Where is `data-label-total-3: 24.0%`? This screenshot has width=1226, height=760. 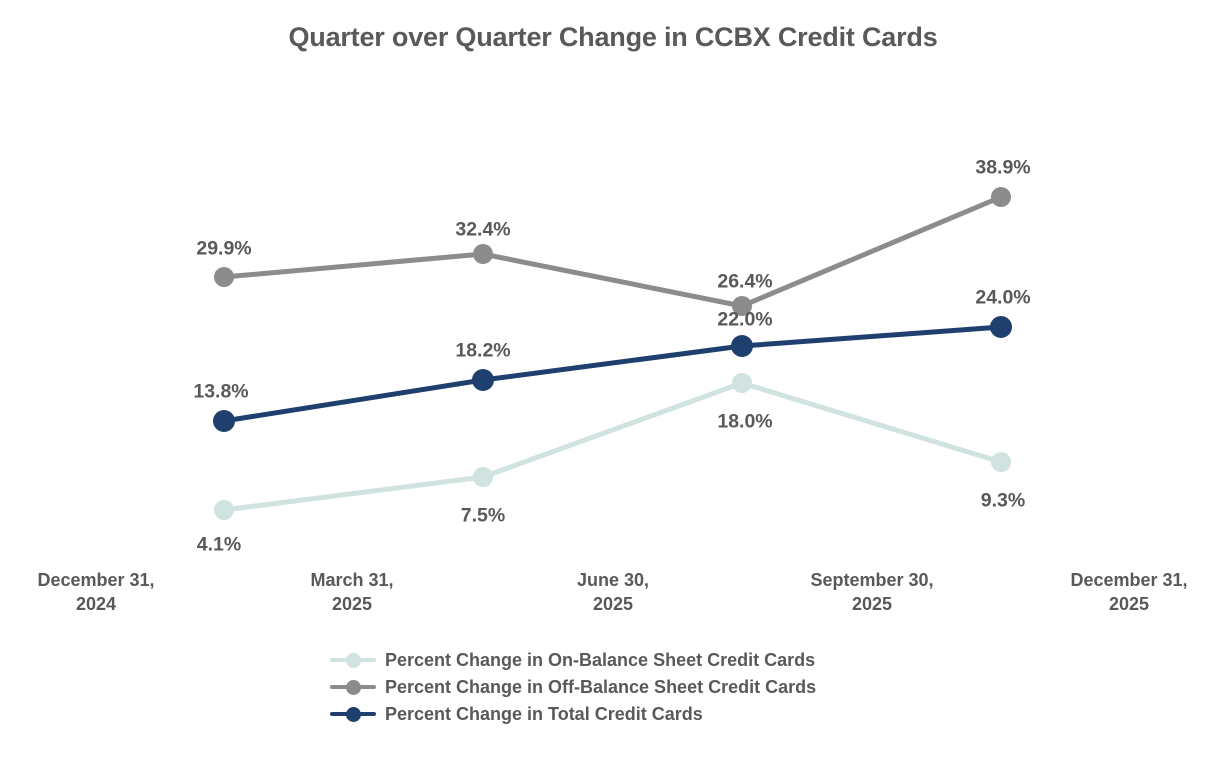
data-label-total-3: 24.0% is located at coordinates (1003, 297).